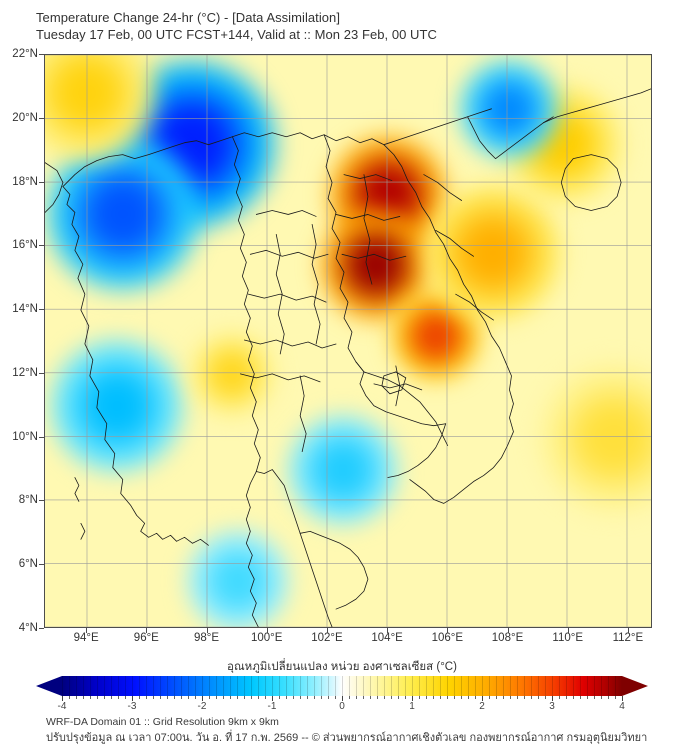 This screenshot has width=676, height=756. What do you see at coordinates (77, 489) in the screenshot?
I see `coast-andaman-islands` at bounding box center [77, 489].